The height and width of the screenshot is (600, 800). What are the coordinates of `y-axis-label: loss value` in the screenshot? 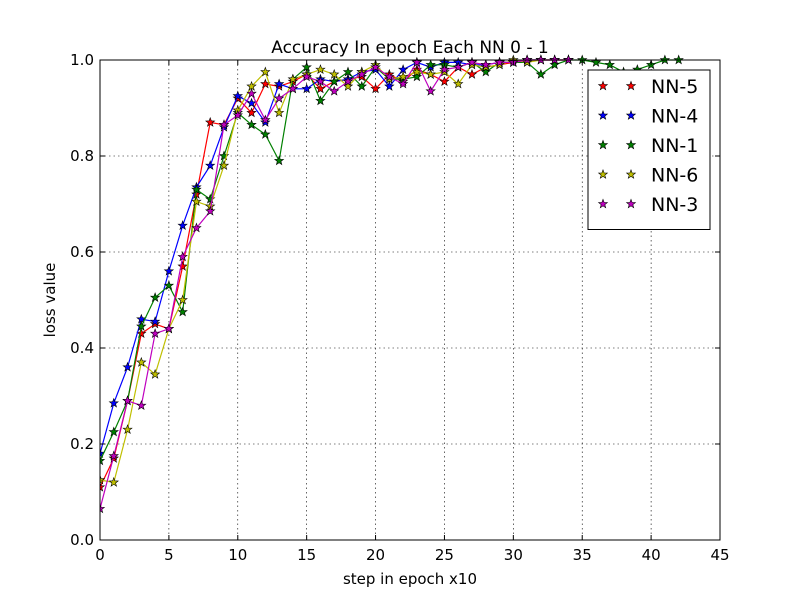 It's located at (50, 300).